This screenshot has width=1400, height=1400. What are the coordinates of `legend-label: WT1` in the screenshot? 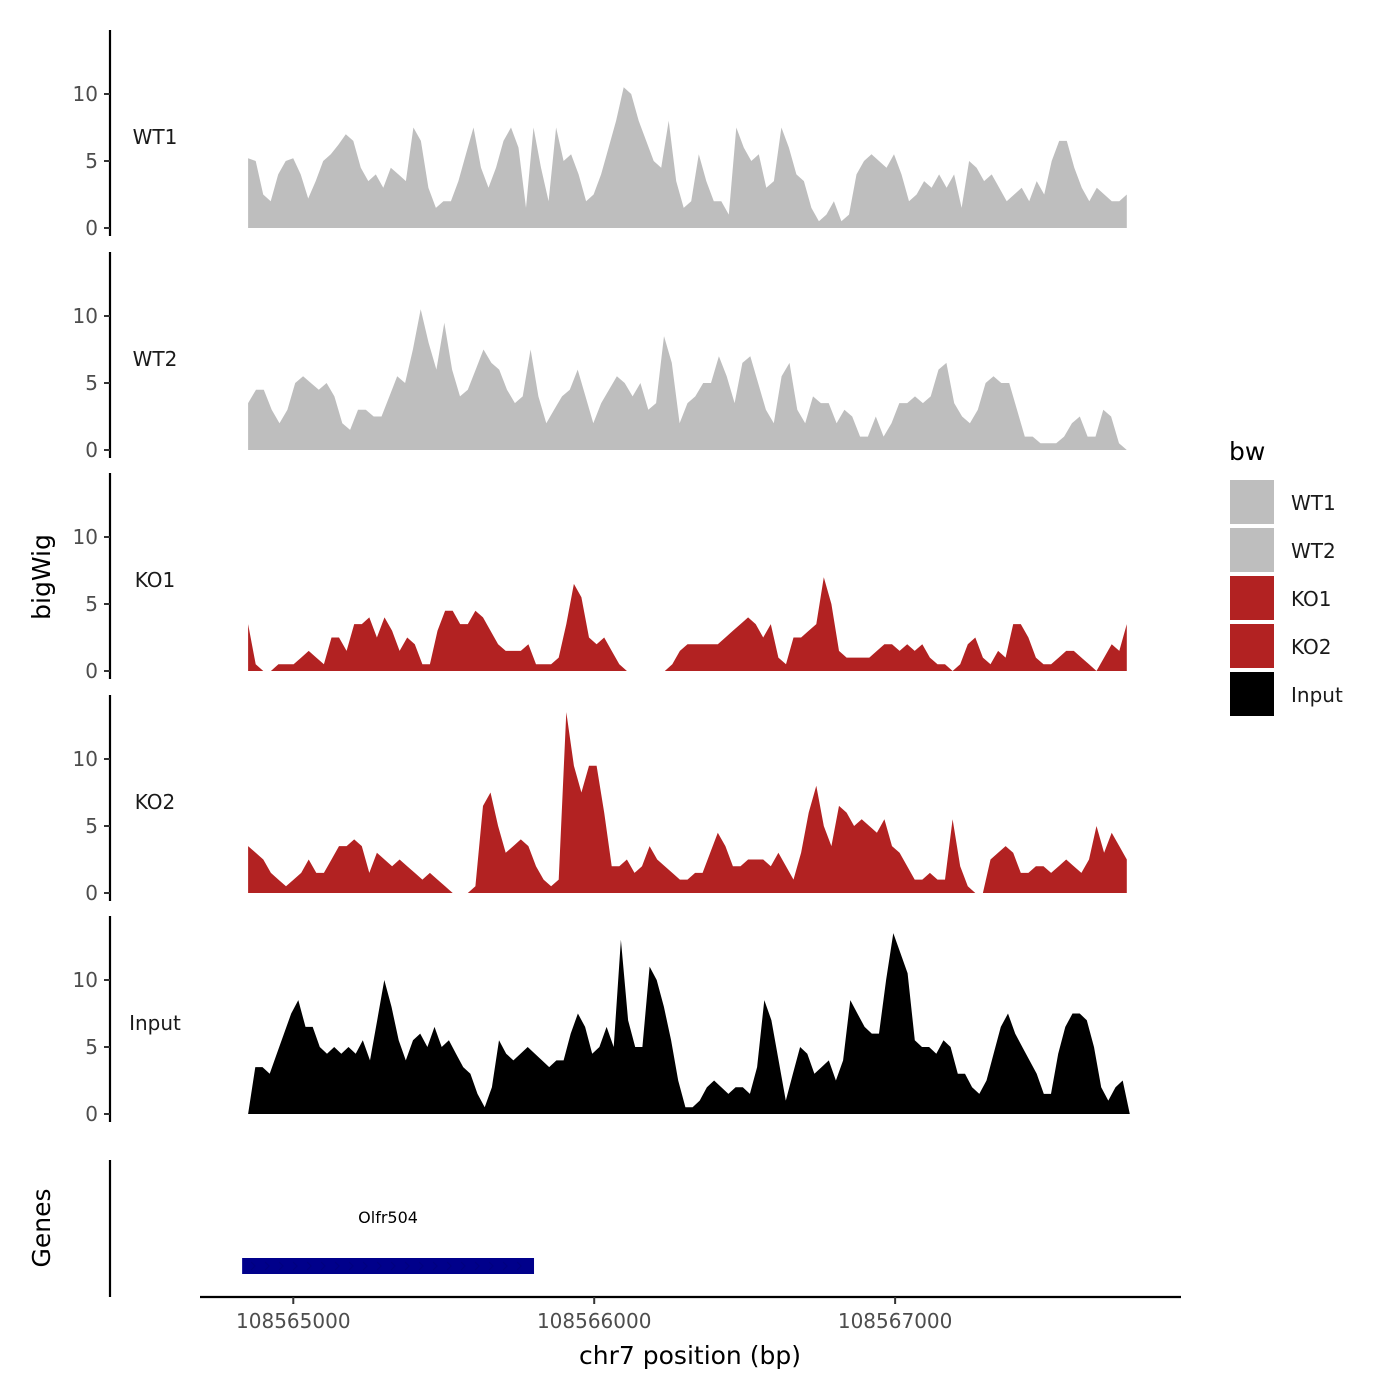 It's located at (1313, 503).